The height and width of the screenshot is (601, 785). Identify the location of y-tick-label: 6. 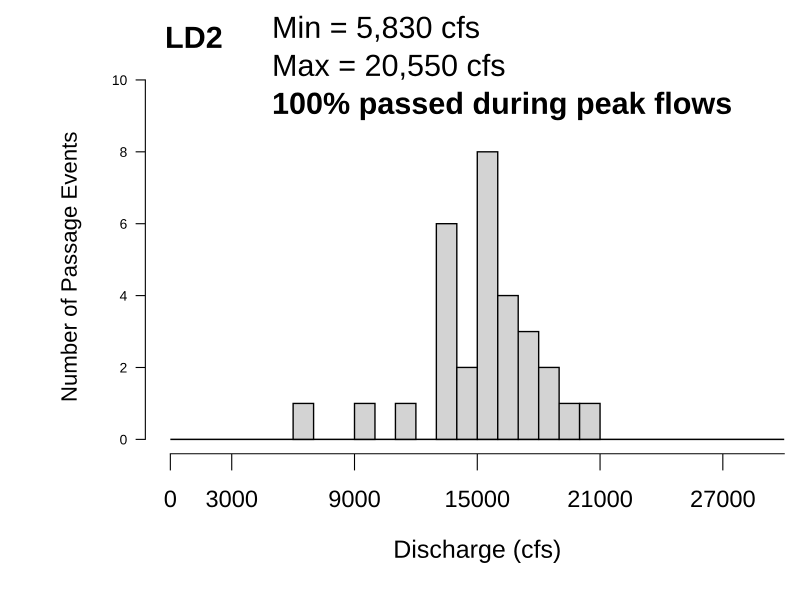
(123, 224).